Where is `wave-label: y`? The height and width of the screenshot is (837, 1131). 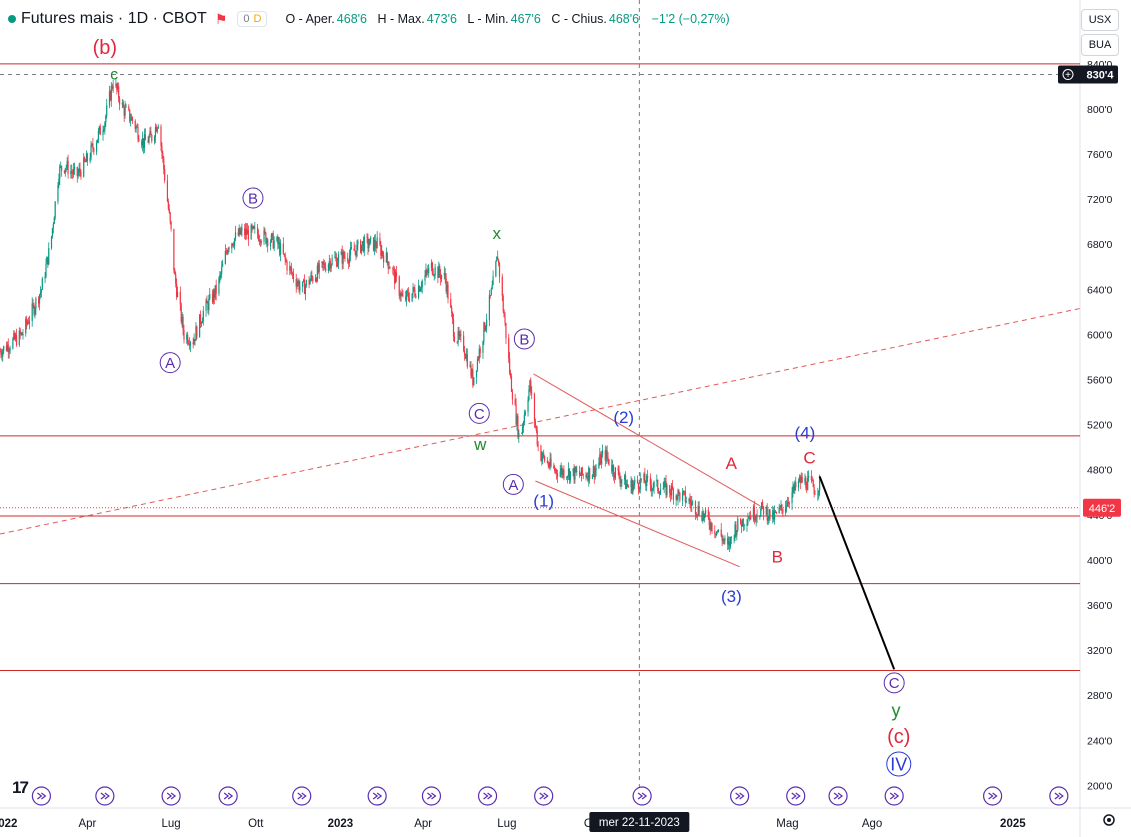 wave-label: y is located at coordinates (896, 710).